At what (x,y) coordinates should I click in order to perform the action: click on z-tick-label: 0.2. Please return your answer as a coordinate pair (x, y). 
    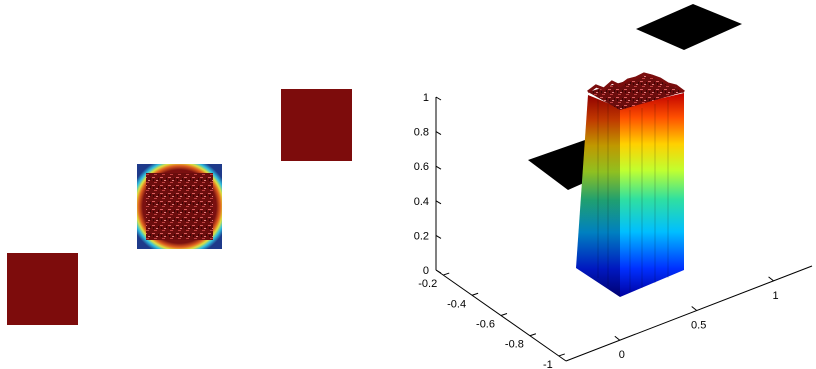
    Looking at the image, I should click on (421, 236).